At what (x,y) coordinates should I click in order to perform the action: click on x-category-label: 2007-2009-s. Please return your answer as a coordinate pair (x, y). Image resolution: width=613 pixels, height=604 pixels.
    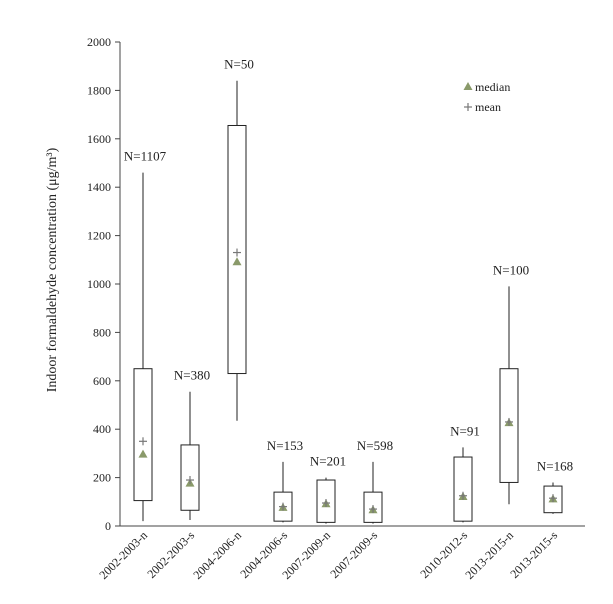
    Looking at the image, I should click on (353, 554).